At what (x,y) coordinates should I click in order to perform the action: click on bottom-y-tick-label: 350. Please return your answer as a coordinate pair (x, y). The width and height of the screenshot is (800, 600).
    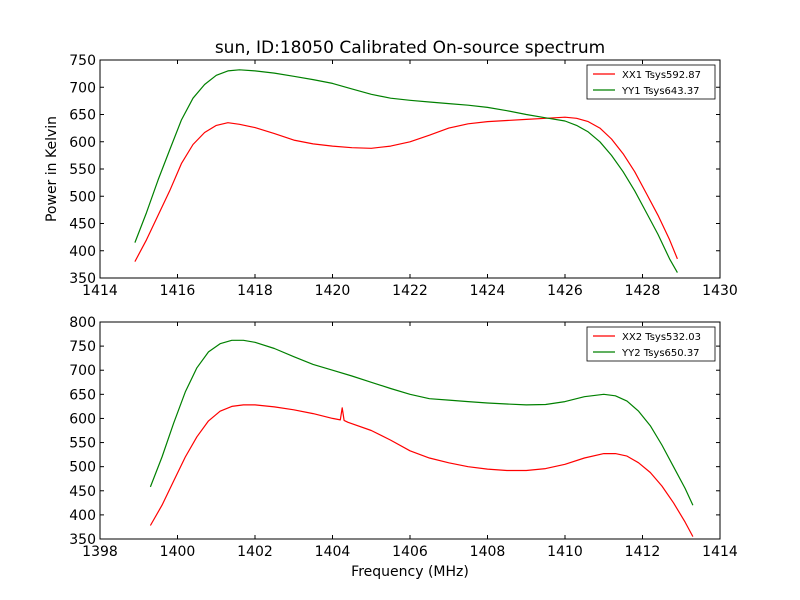
    Looking at the image, I should click on (82, 540).